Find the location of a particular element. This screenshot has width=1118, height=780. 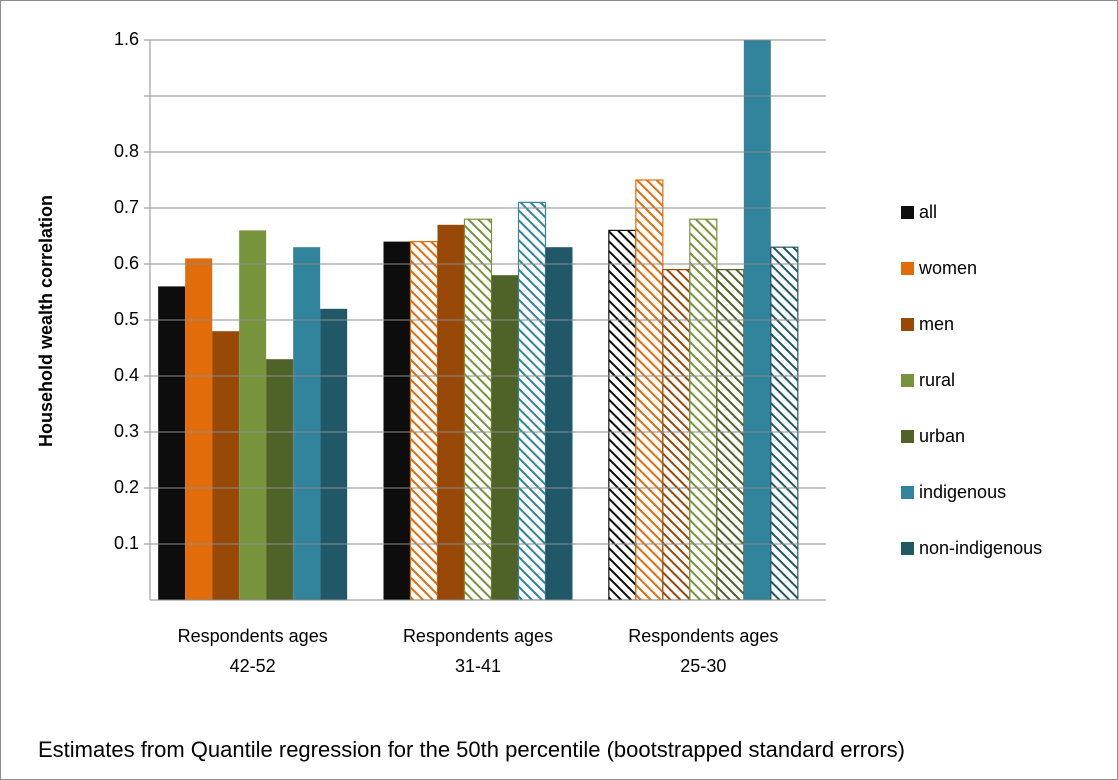

y-tick-label: 0.4 is located at coordinates (126, 375).